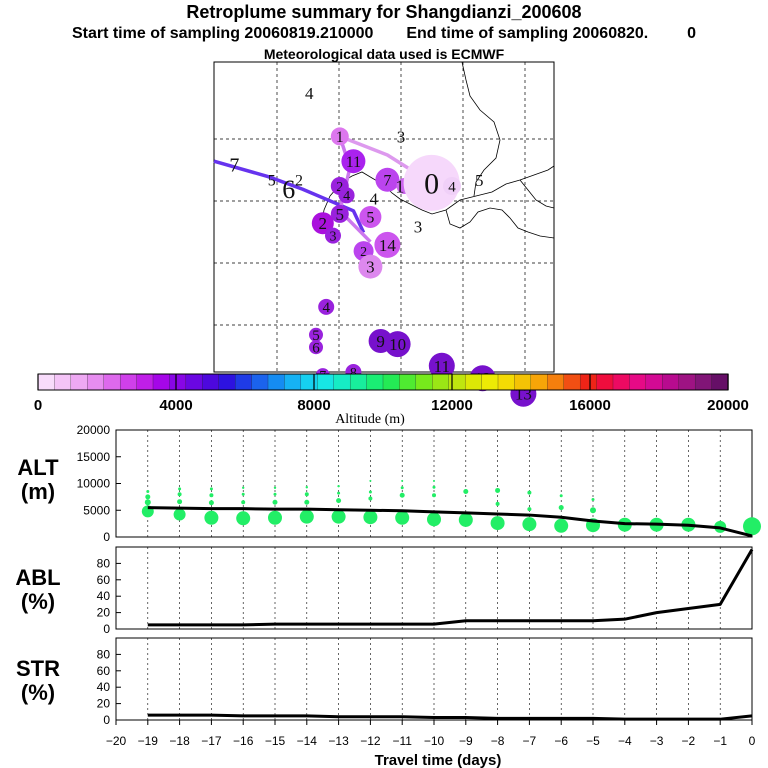  What do you see at coordinates (243, 741) in the screenshot?
I see `xtick-label-4: −16` at bounding box center [243, 741].